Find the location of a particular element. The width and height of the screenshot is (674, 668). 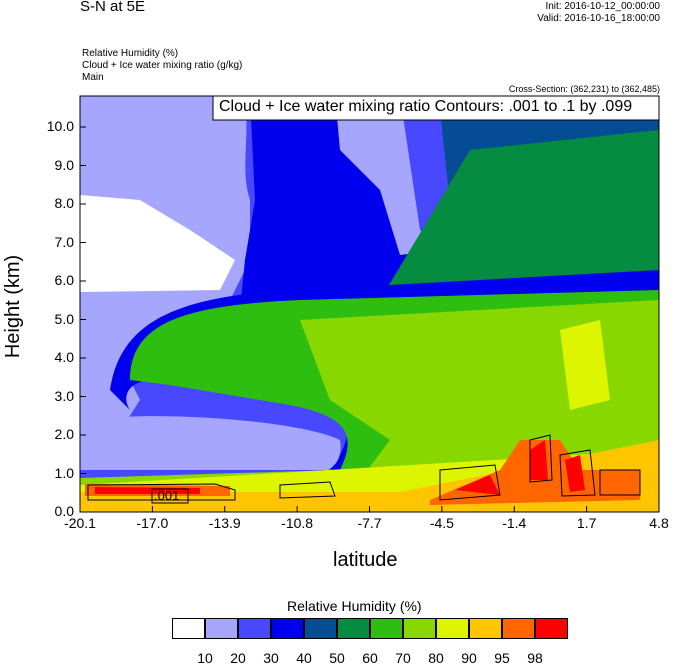

field-label-rh: Relative Humidity (%) is located at coordinates (130, 53).